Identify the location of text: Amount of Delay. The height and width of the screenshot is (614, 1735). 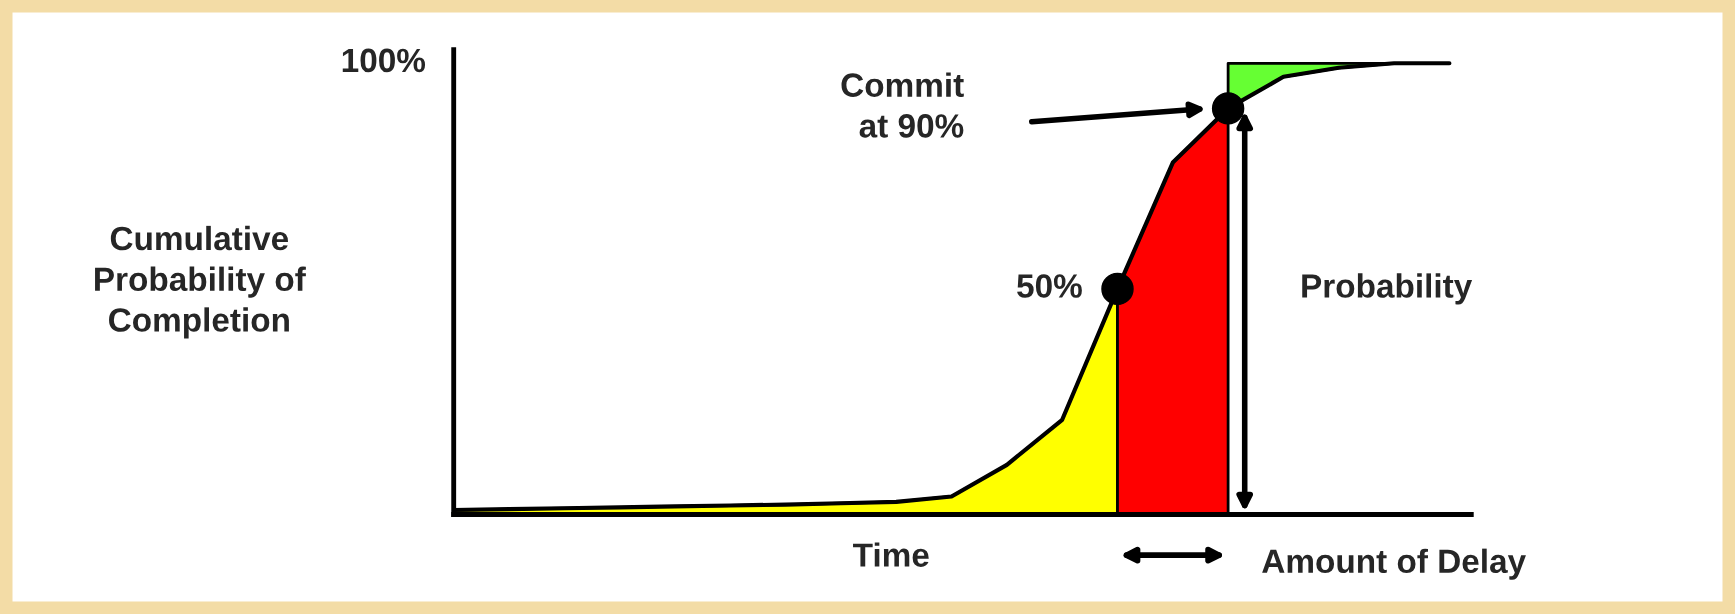
(1394, 564).